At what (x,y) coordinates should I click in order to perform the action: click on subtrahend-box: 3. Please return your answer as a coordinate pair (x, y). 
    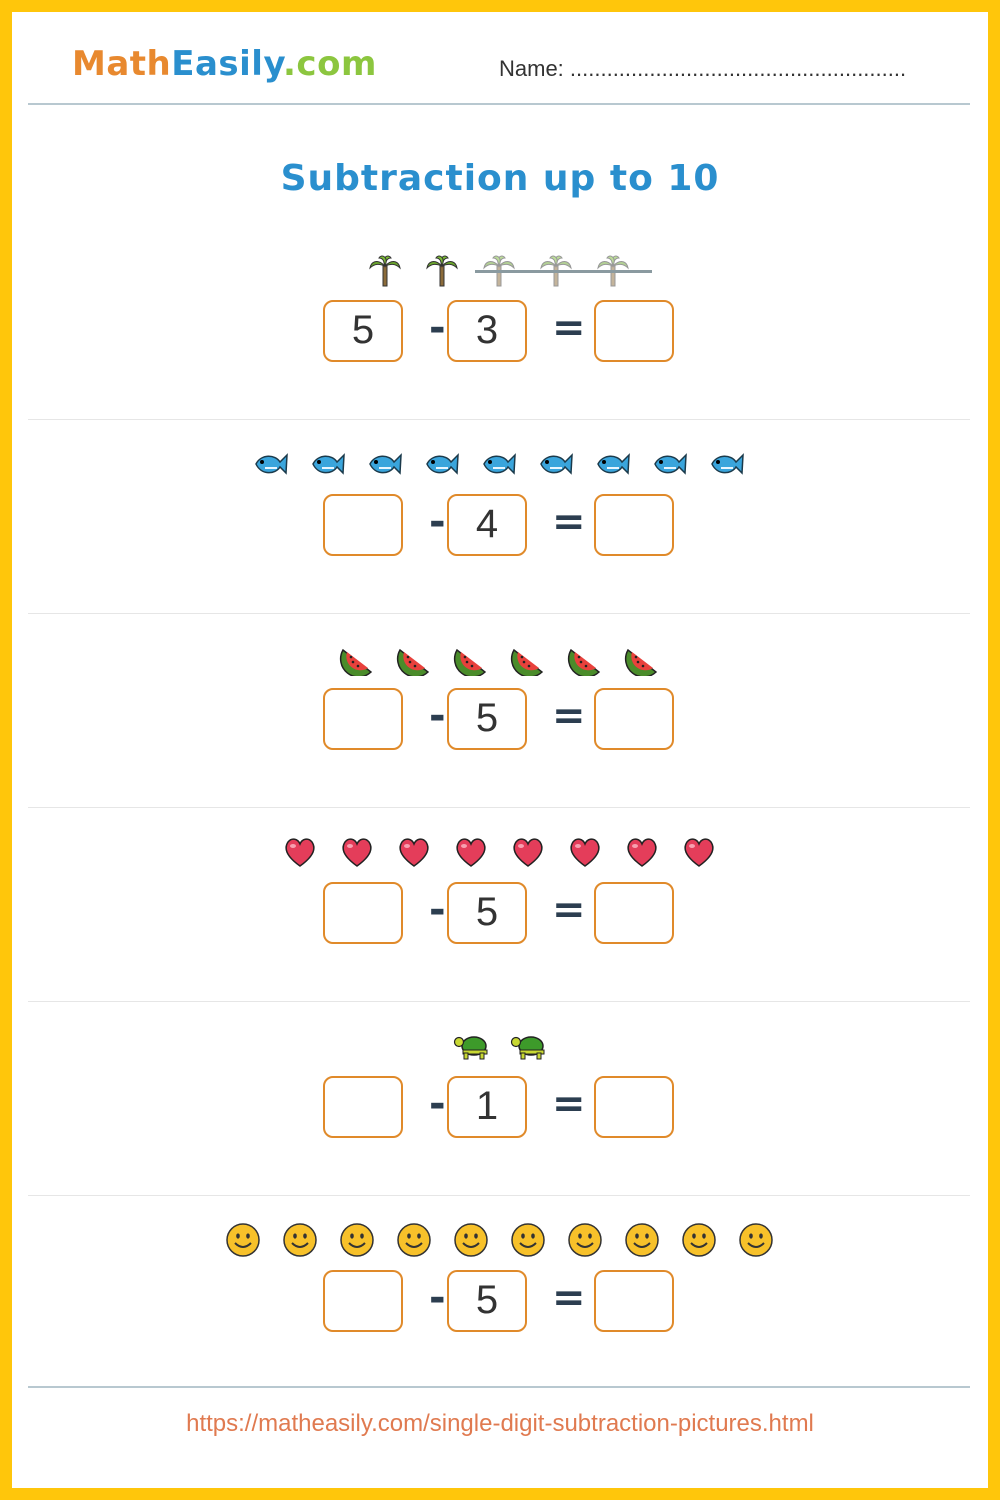
    Looking at the image, I should click on (487, 331).